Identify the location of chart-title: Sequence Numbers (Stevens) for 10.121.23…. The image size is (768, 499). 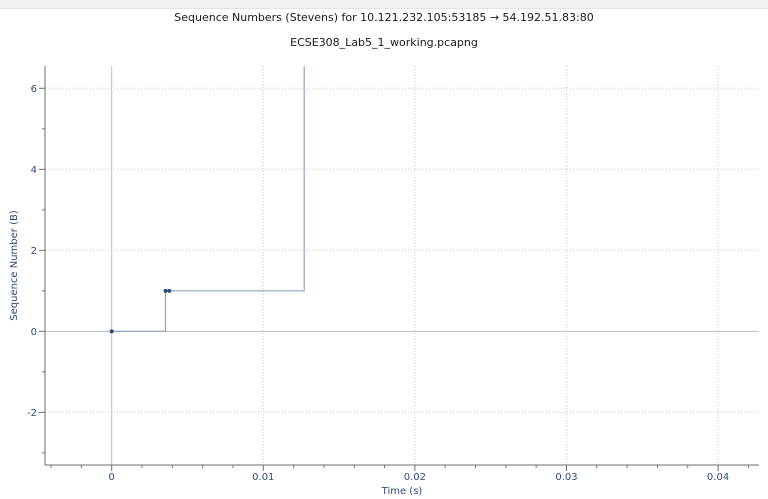
(384, 17).